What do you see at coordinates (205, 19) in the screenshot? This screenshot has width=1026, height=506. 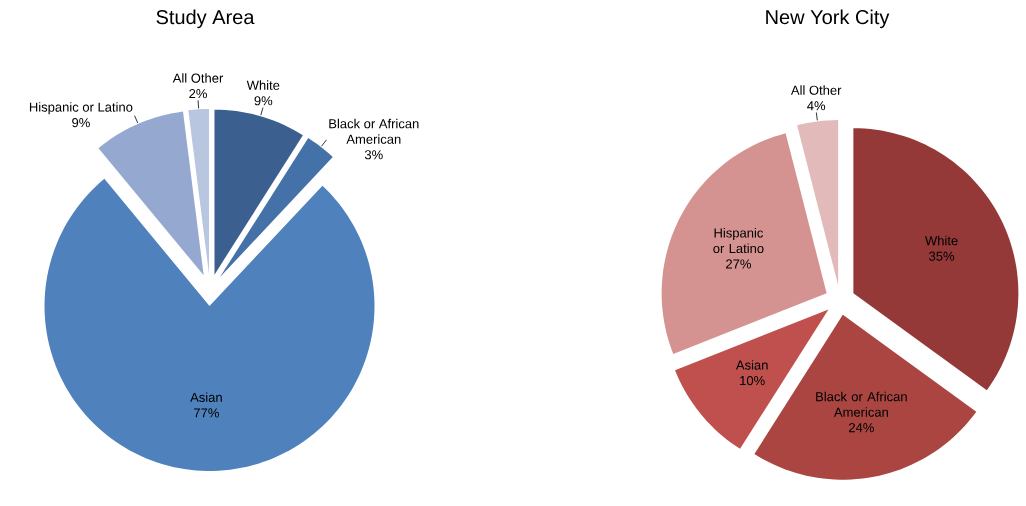 I see `chart-title: Study Area` at bounding box center [205, 19].